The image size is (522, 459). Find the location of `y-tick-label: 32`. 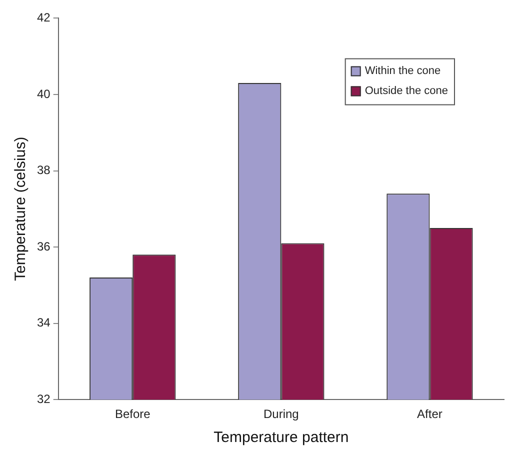

y-tick-label: 32 is located at coordinates (43, 399).